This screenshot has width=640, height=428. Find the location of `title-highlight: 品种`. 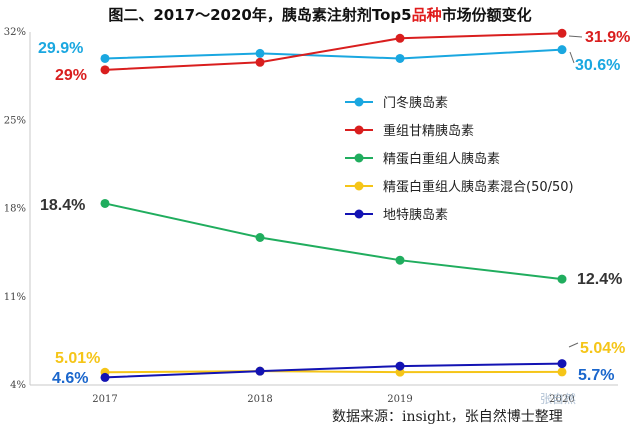

title-highlight: 品种 is located at coordinates (427, 15).